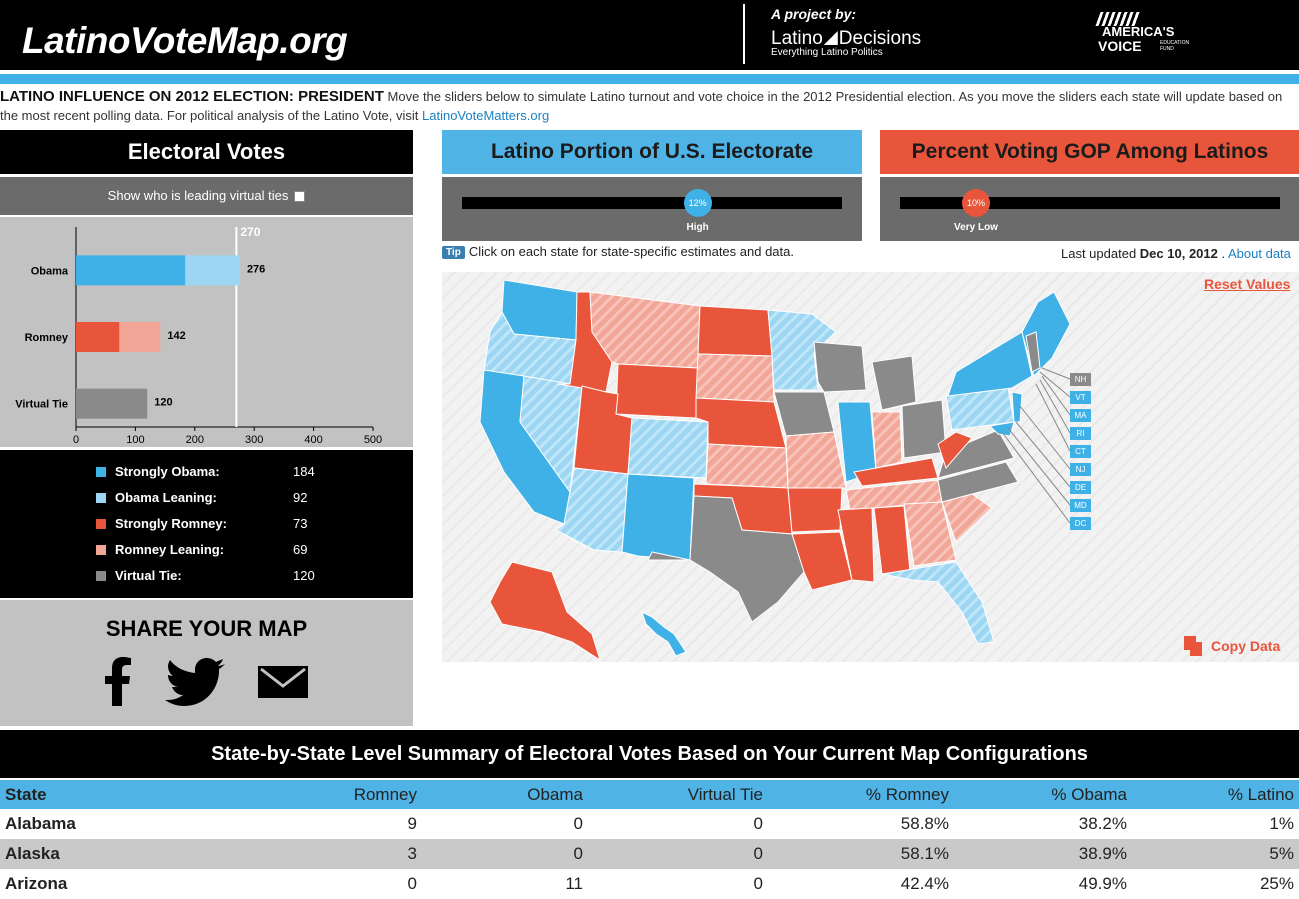 This screenshot has height=899, width=1299. What do you see at coordinates (171, 523) in the screenshot?
I see `legend-label: Strongly Romney:` at bounding box center [171, 523].